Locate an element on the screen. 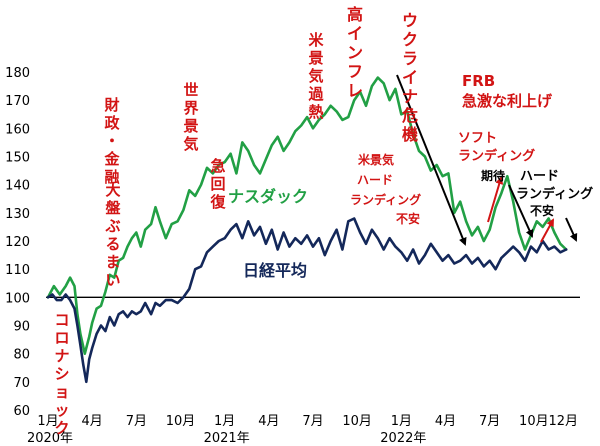  annotation-ukraine-char: ウ is located at coordinates (410, 20).